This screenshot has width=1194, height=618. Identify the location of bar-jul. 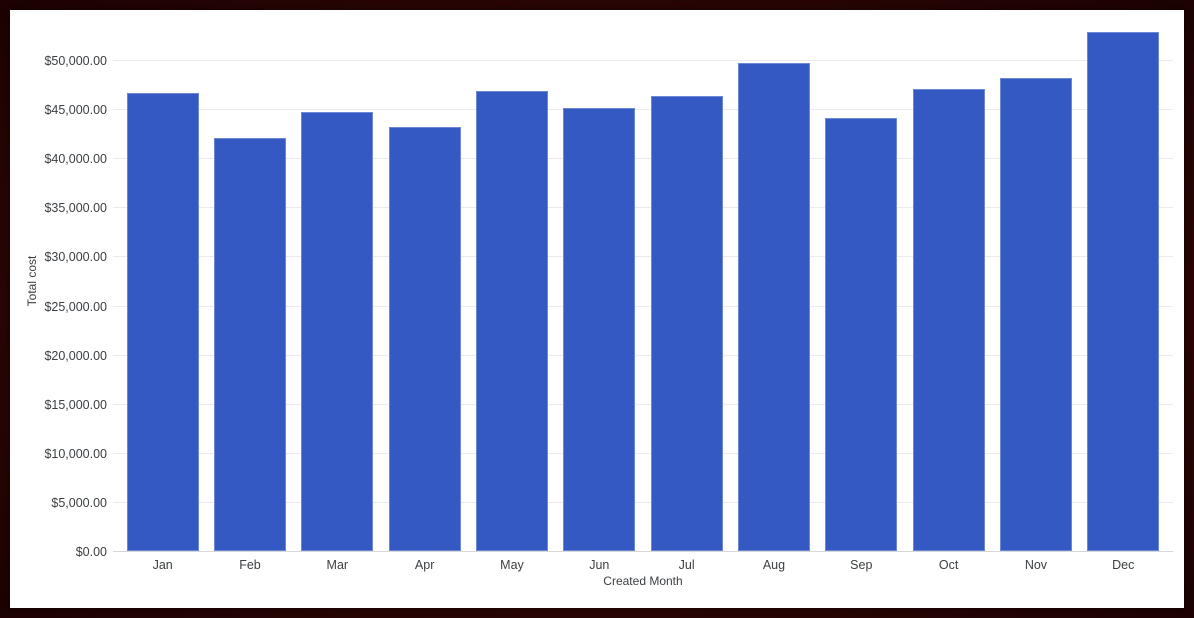
(686, 323).